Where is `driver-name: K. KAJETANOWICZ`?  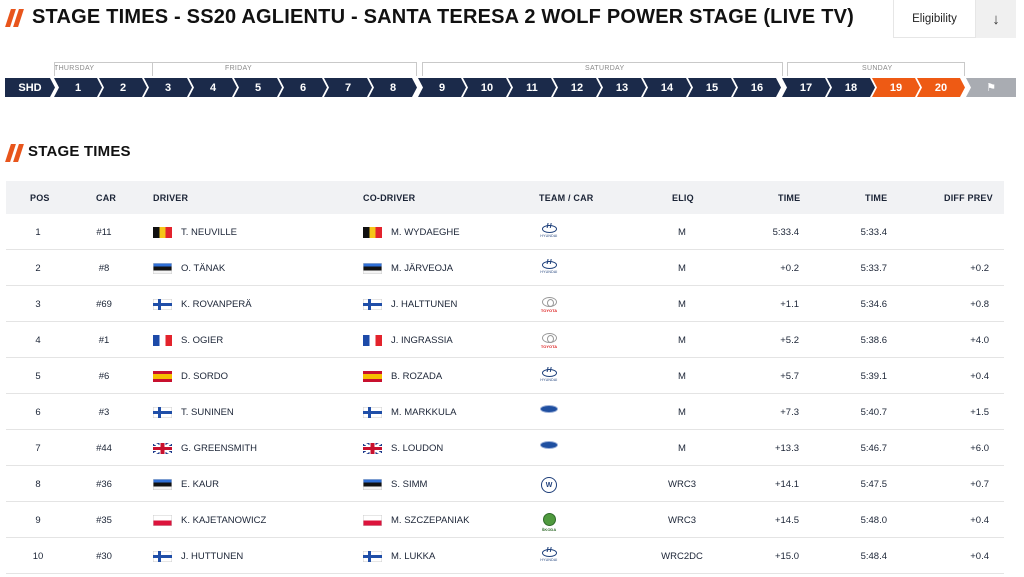 driver-name: K. KAJETANOWICZ is located at coordinates (224, 520).